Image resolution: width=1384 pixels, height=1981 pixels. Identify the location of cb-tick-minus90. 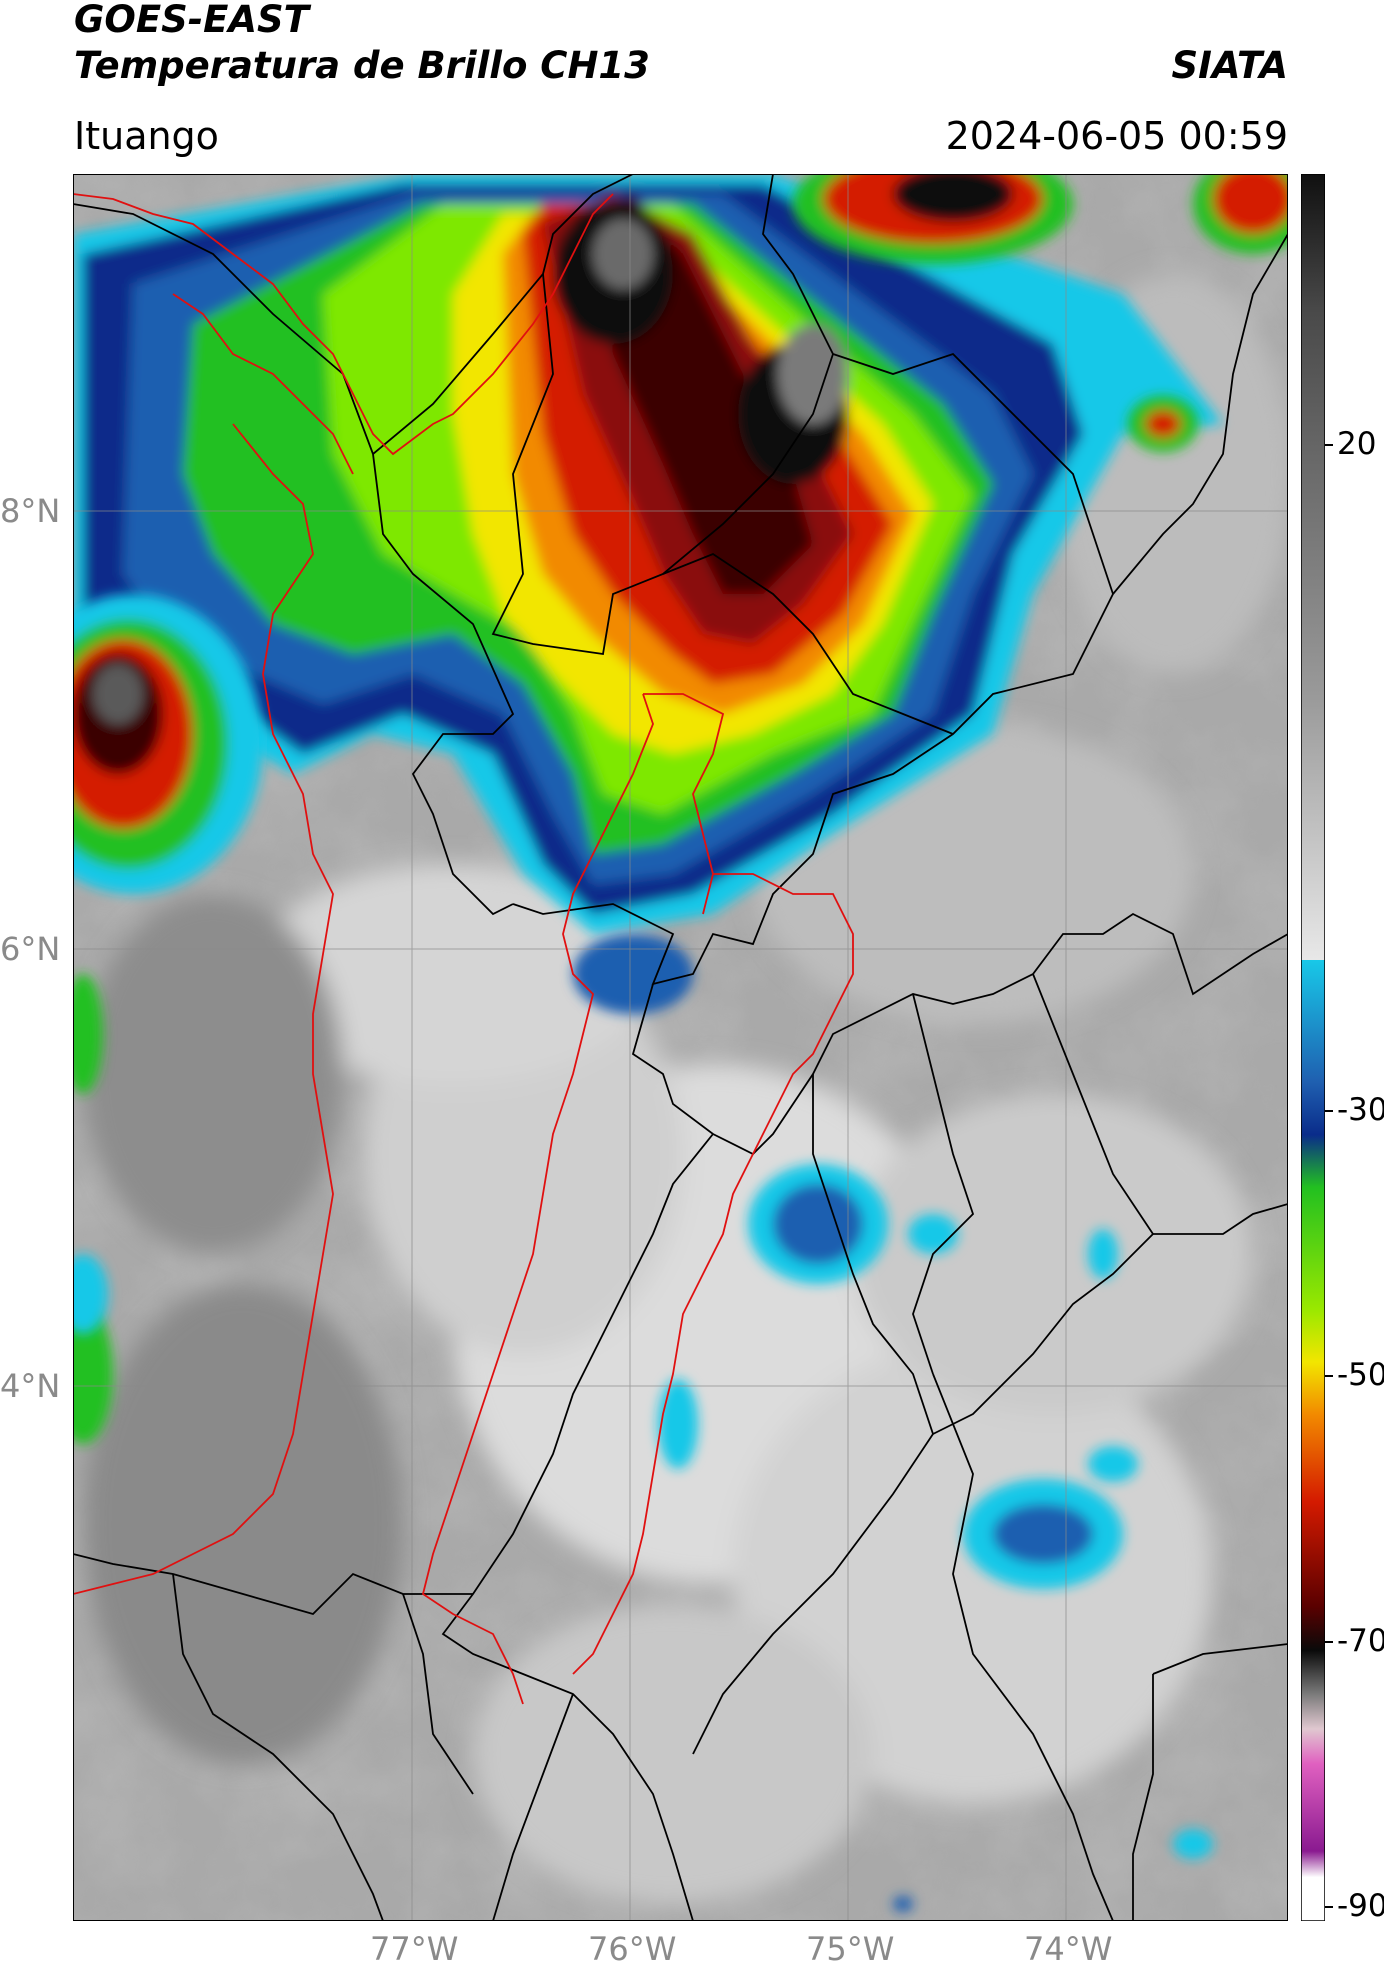
(1329, 1907).